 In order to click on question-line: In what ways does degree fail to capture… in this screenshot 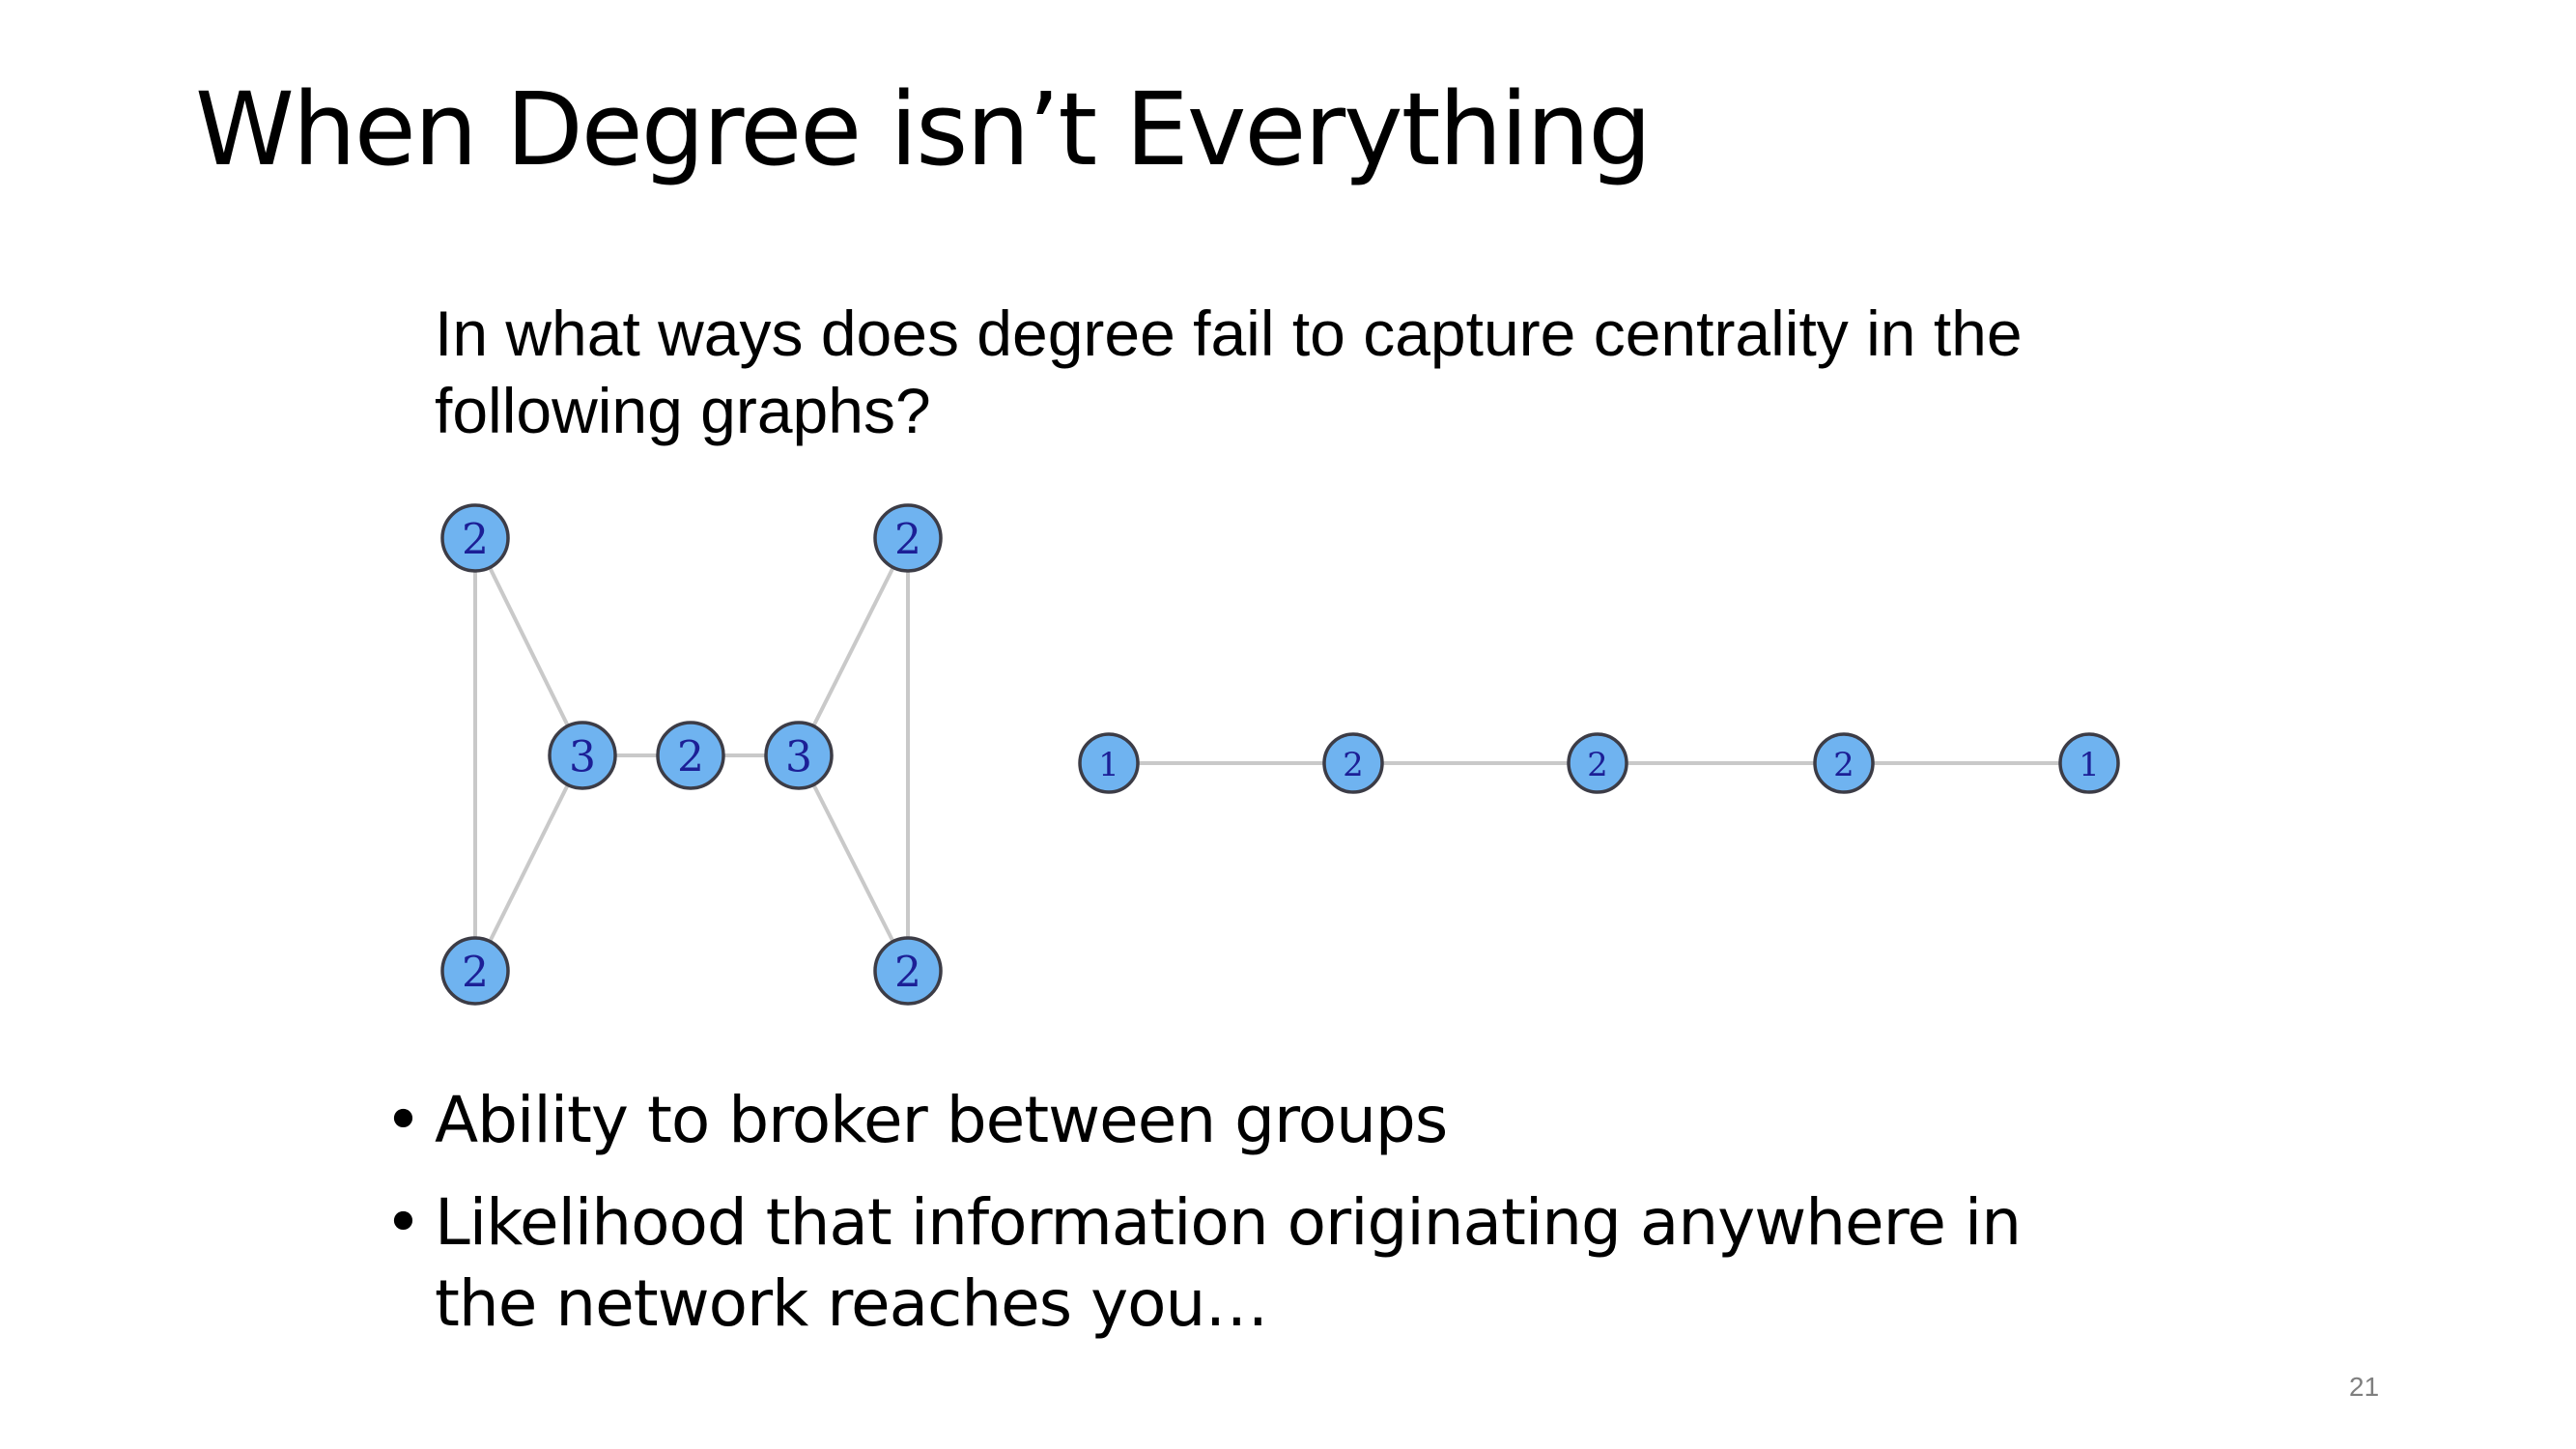, I will do `click(1229, 333)`.